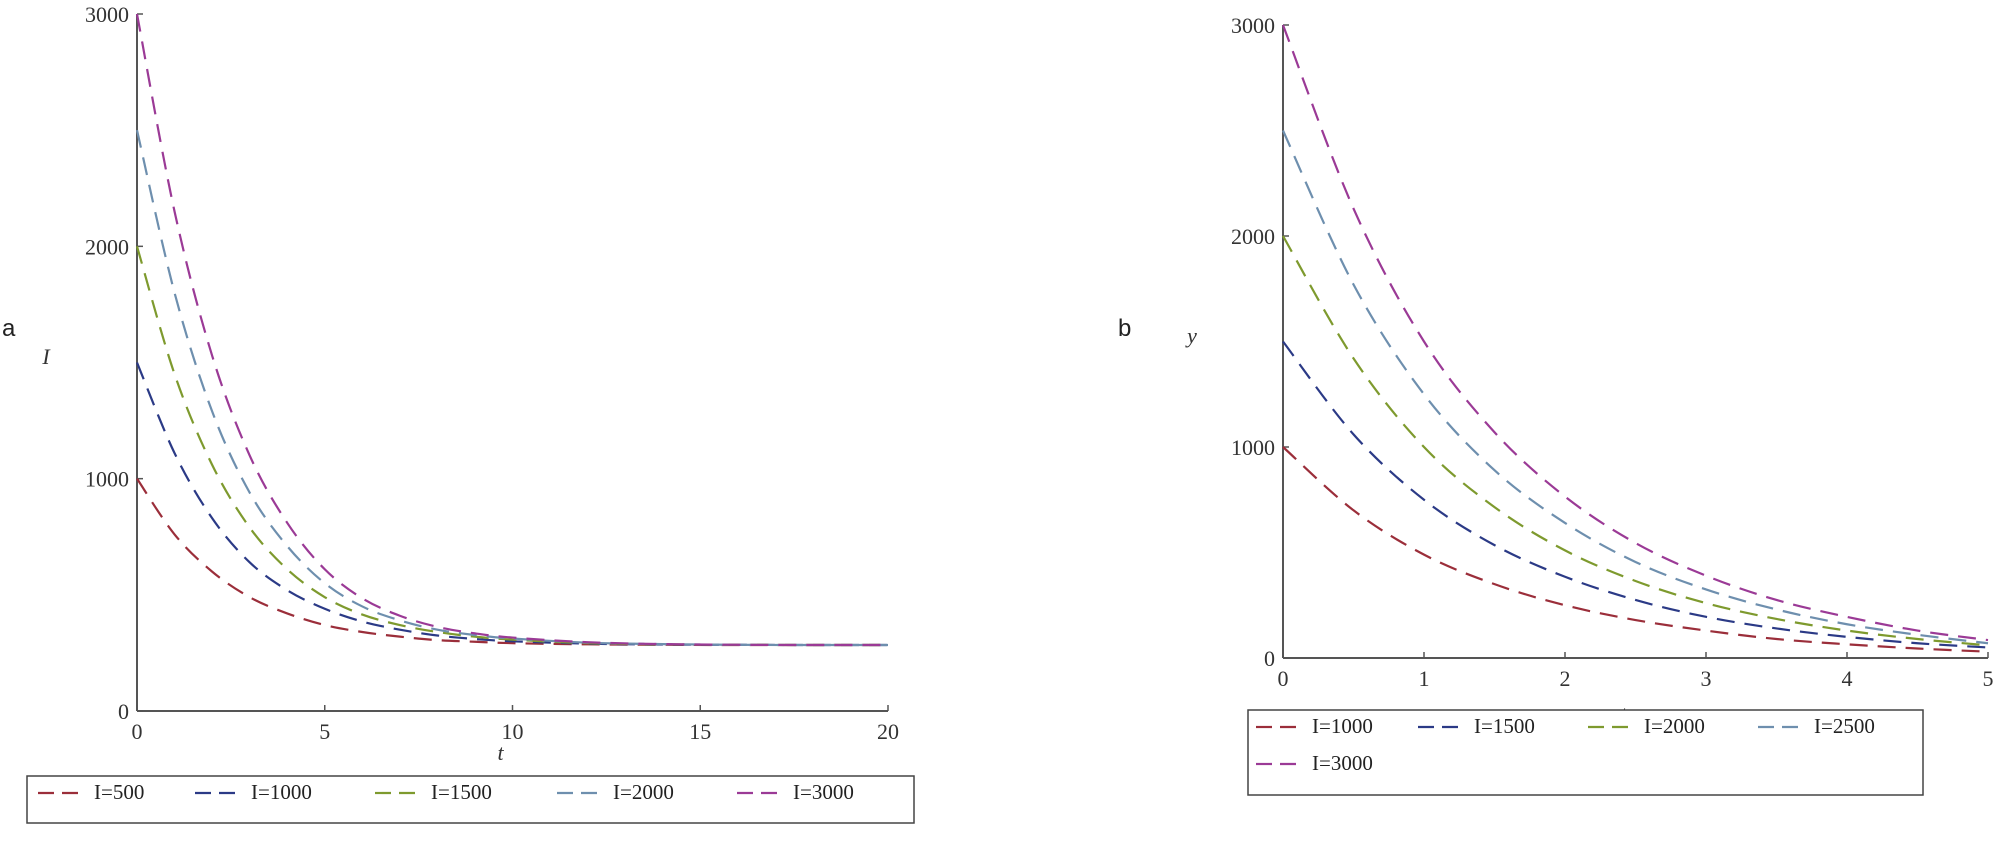  I want to click on x-tick-label: 2, so click(1565, 678).